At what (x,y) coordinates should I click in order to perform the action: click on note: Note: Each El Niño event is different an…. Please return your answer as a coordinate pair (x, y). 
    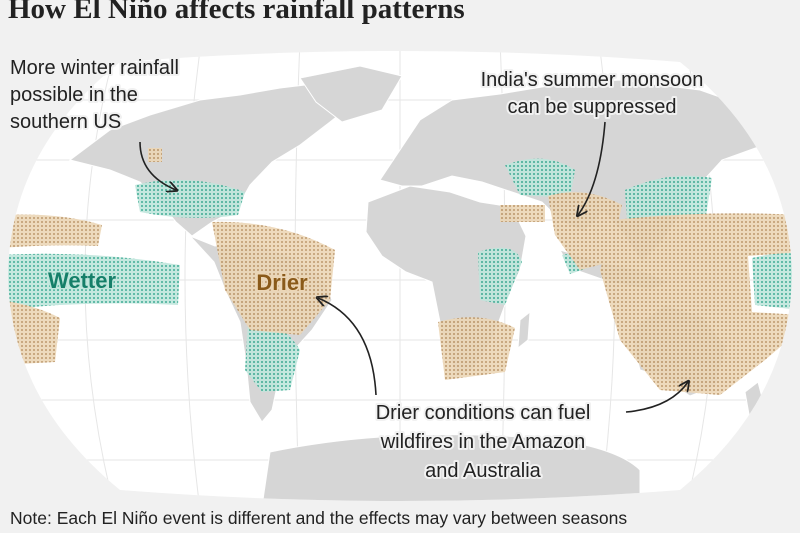
    Looking at the image, I should click on (318, 518).